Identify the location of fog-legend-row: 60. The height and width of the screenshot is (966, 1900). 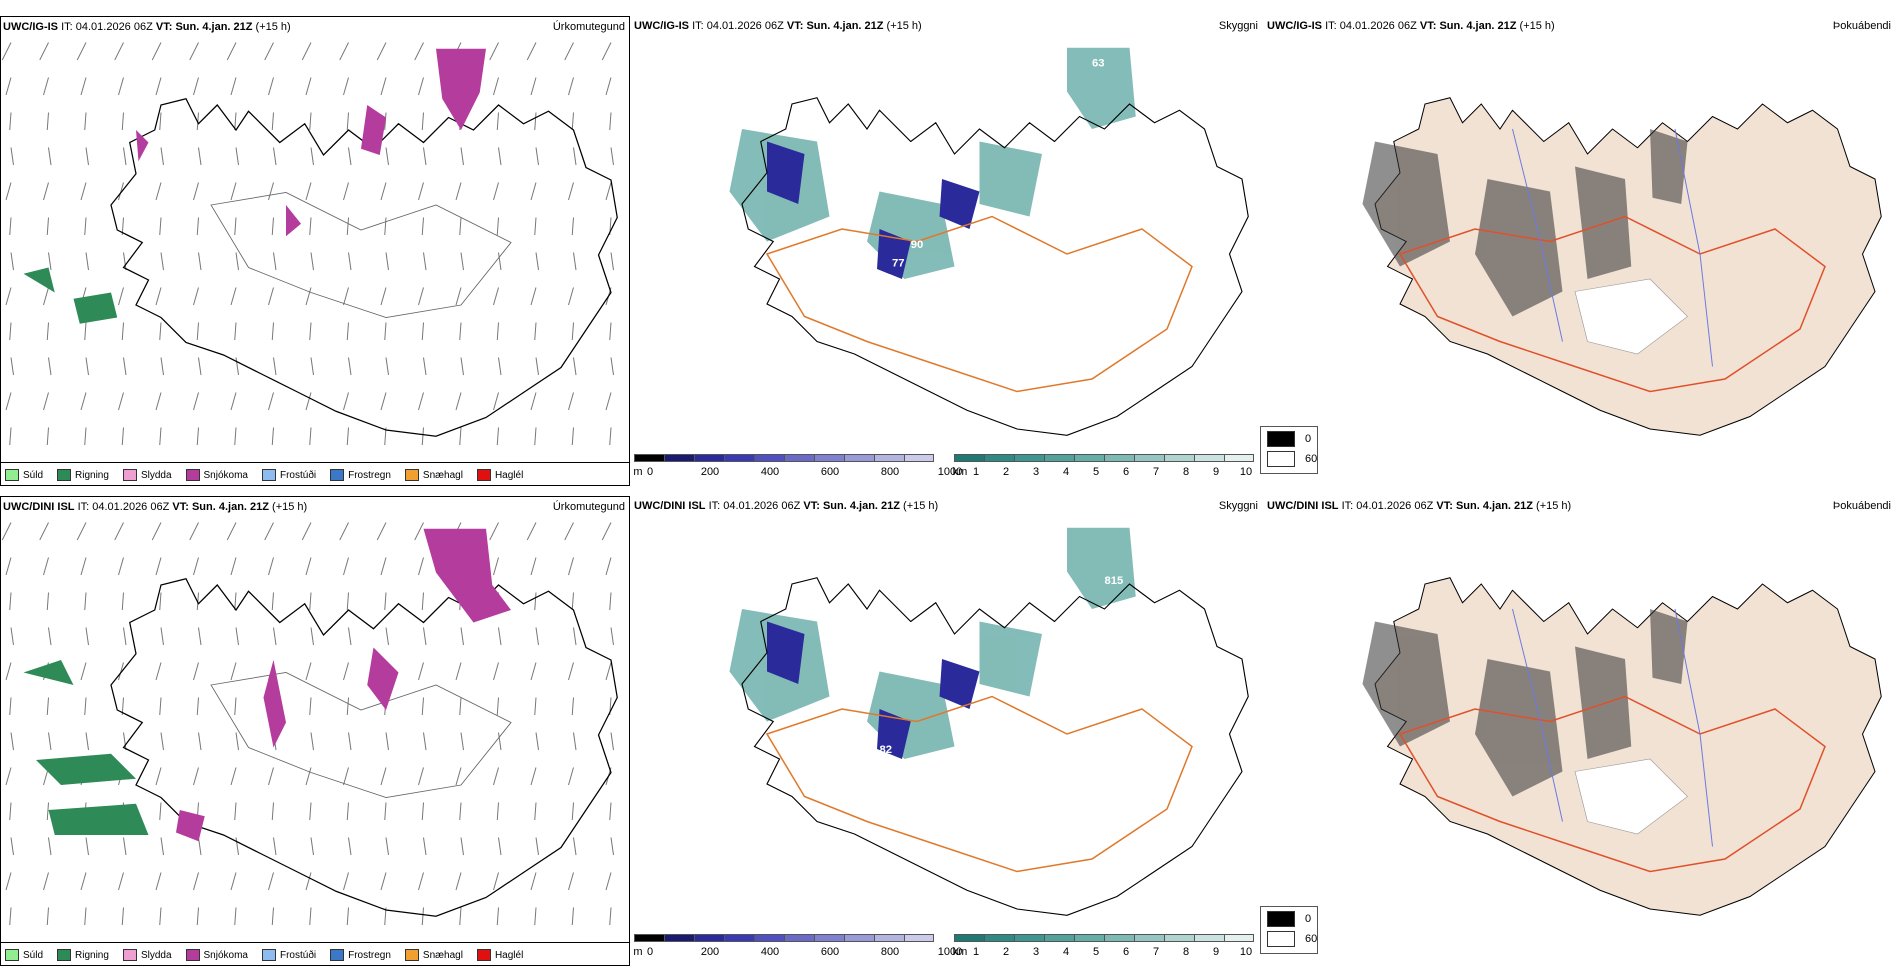
(1292, 939).